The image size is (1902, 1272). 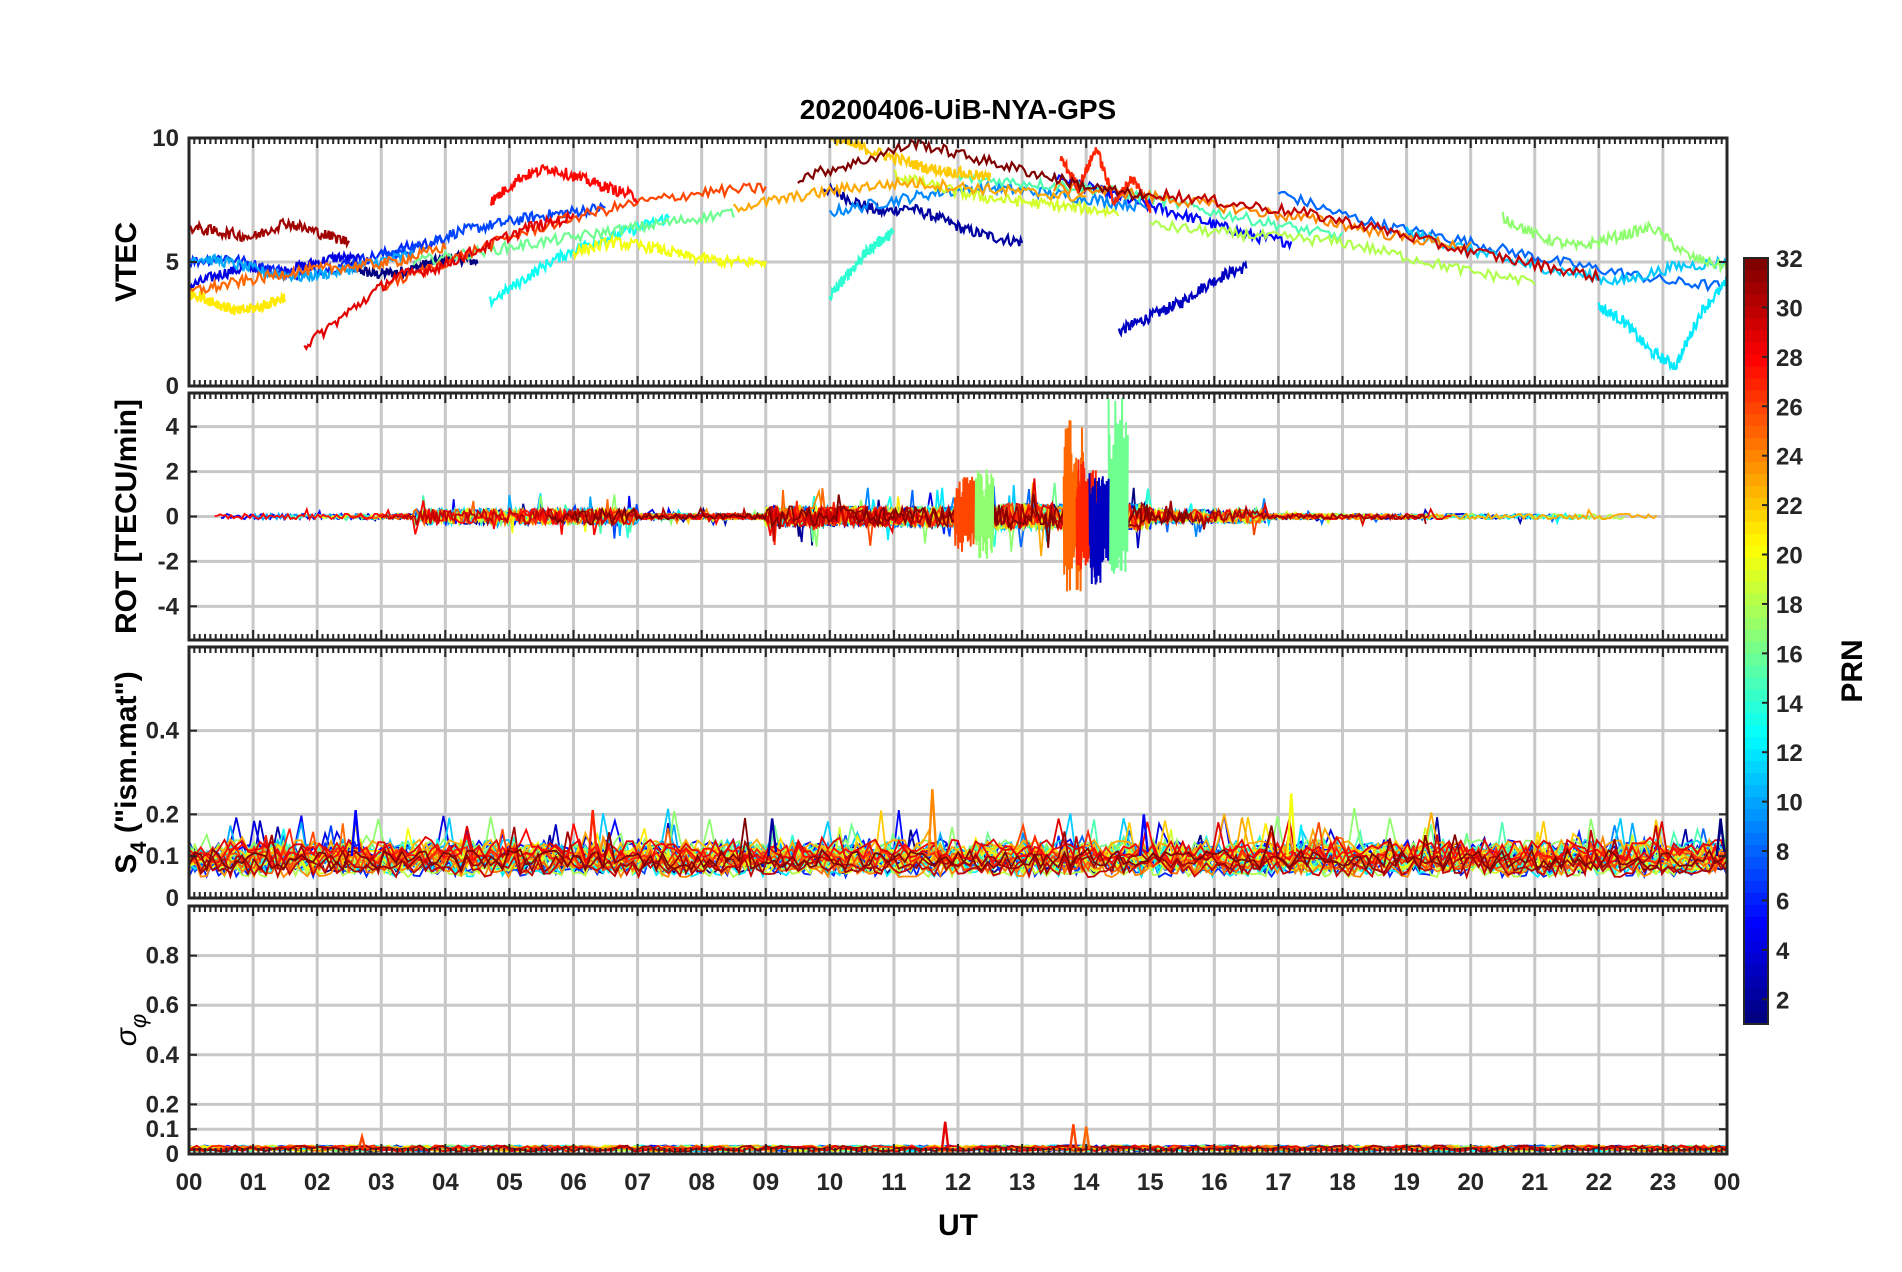 I want to click on x-tick-label: 08, so click(x=701, y=1182).